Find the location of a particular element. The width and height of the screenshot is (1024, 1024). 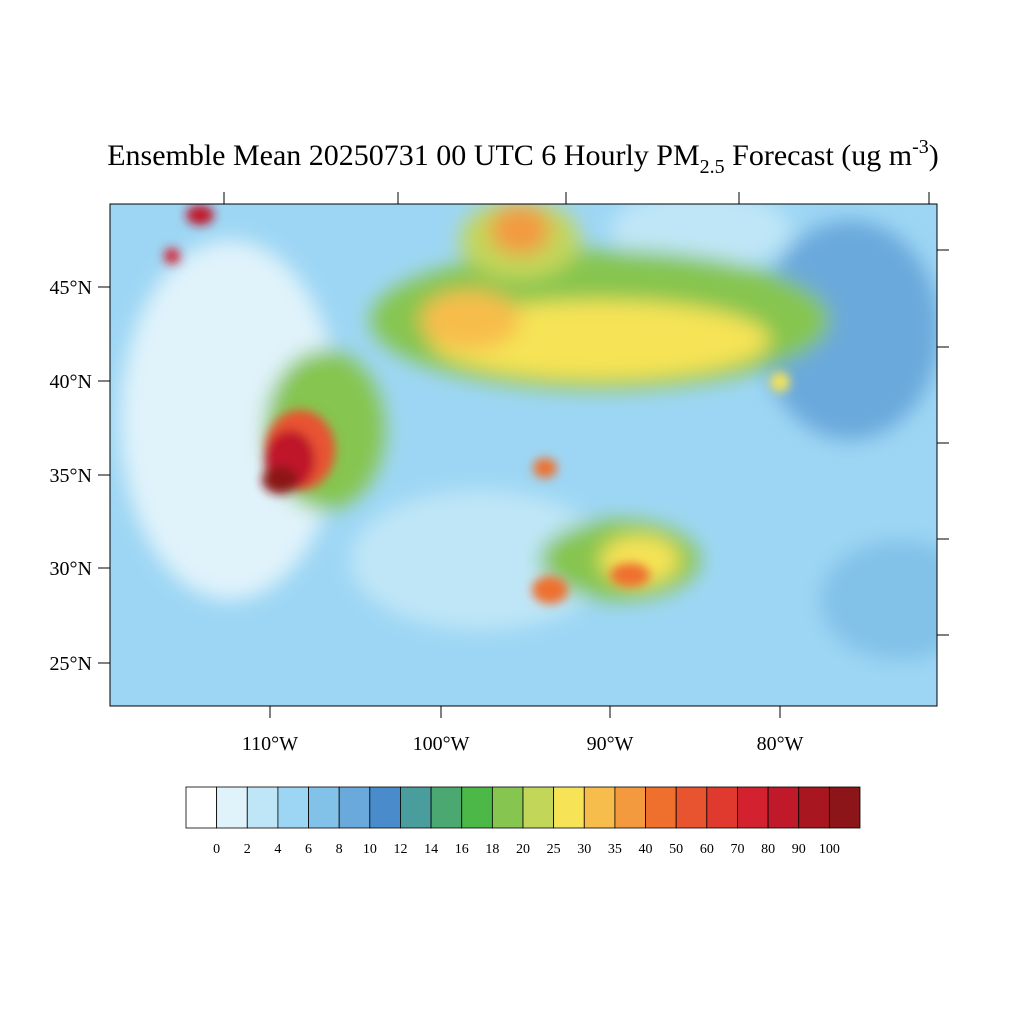

lon-label: 100°W is located at coordinates (441, 744).